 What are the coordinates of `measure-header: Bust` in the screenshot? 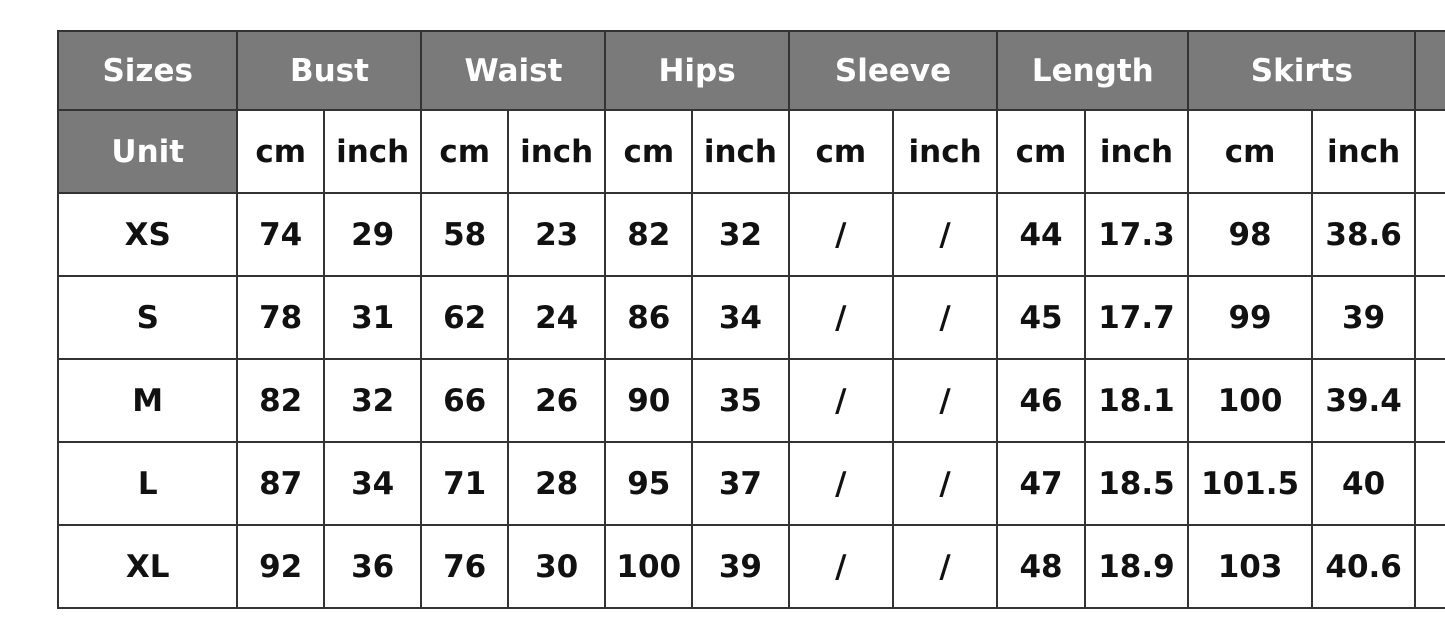 It's located at (329, 70).